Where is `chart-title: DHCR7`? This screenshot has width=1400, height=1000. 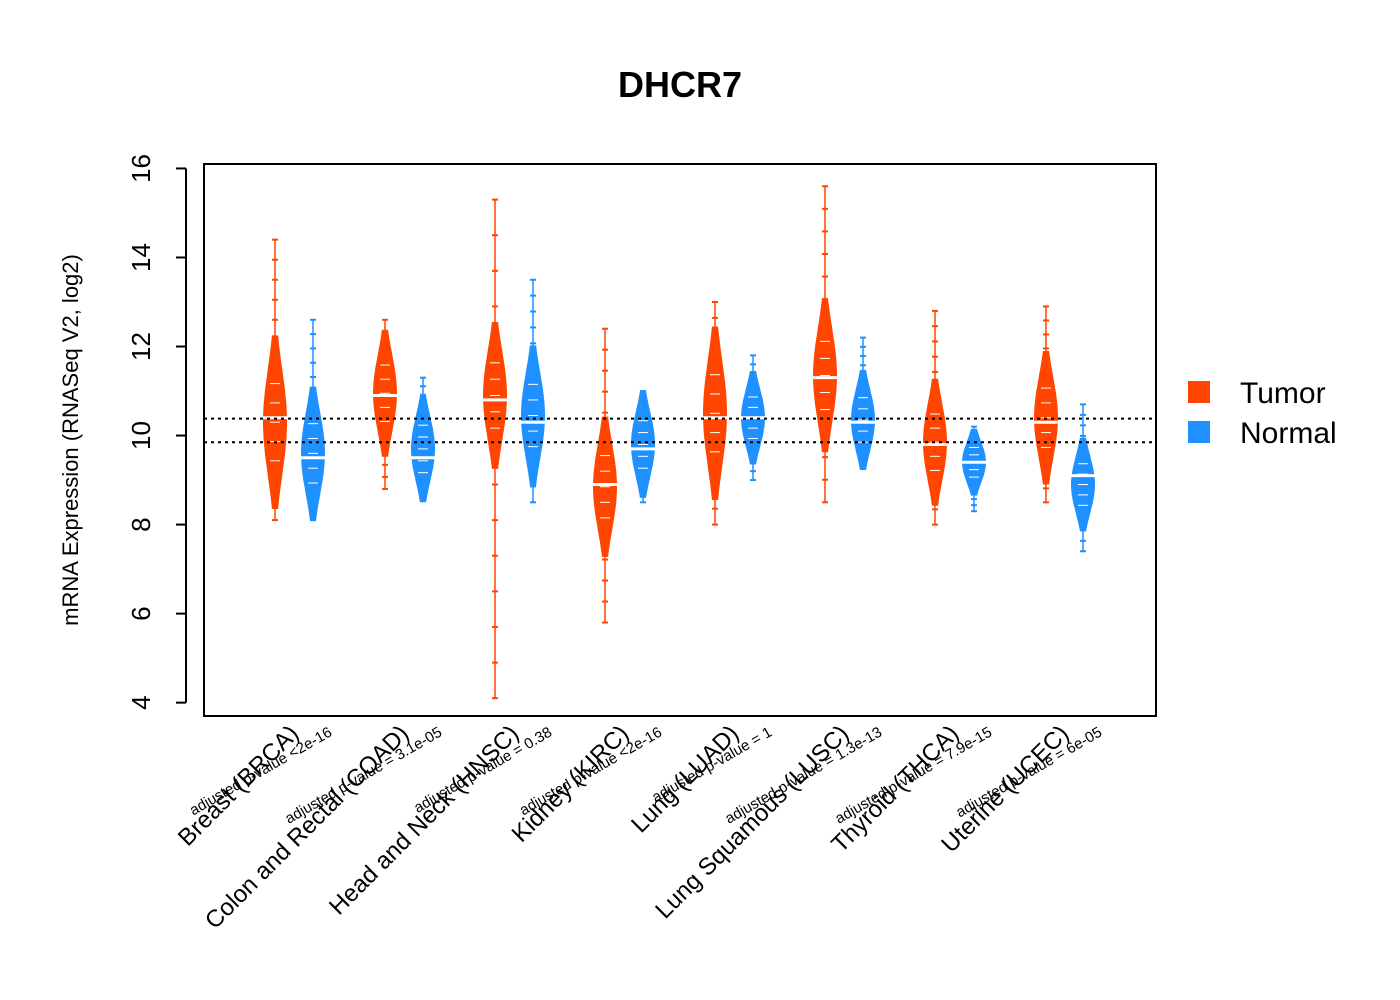
chart-title: DHCR7 is located at coordinates (680, 84).